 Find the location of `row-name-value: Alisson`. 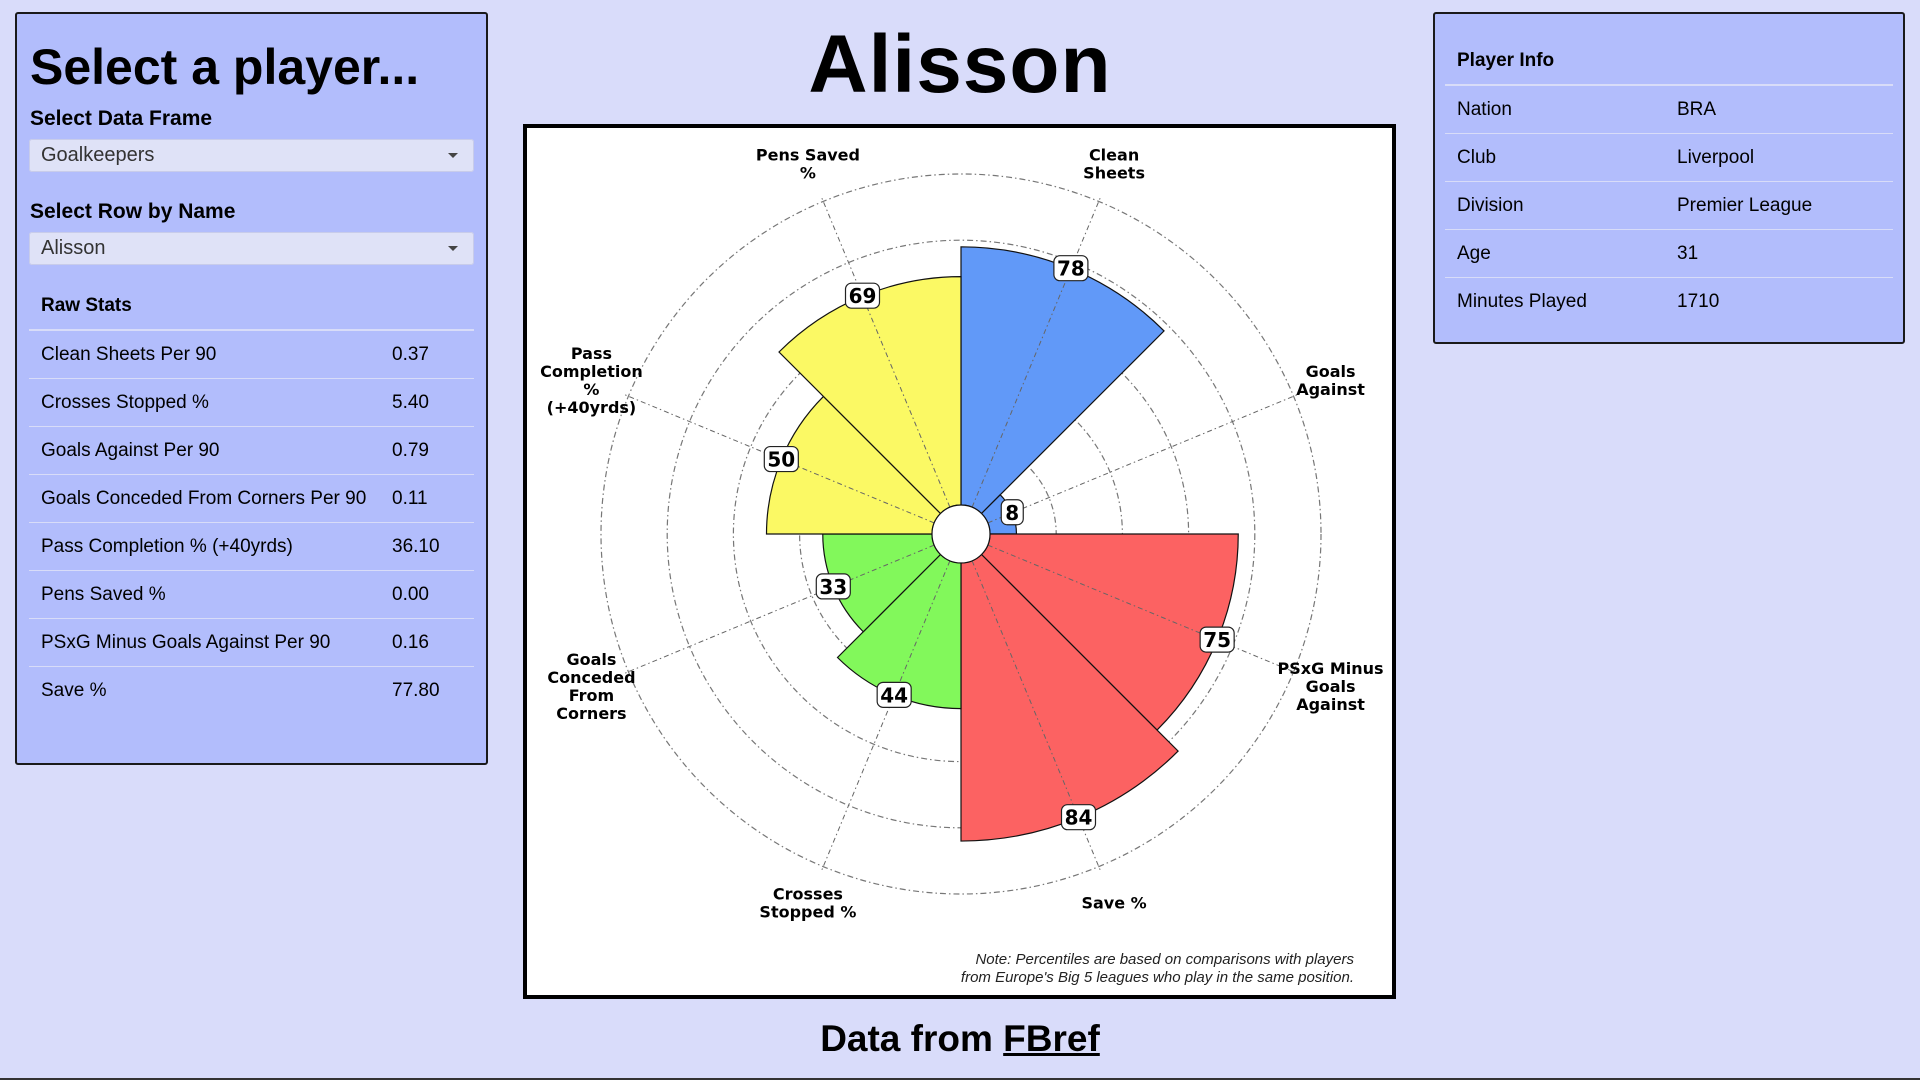

row-name-value: Alisson is located at coordinates (73, 248).